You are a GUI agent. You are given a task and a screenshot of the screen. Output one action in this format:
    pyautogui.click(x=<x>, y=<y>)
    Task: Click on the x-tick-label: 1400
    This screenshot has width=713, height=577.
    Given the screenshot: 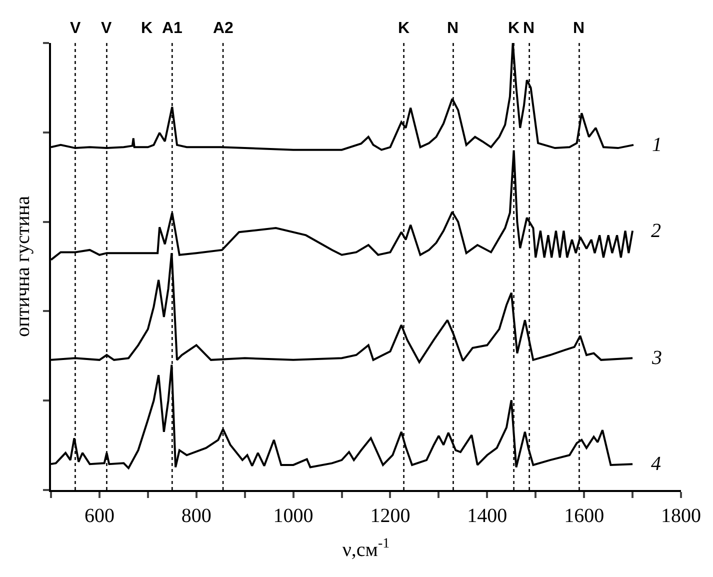 What is the action you would take?
    pyautogui.click(x=487, y=516)
    